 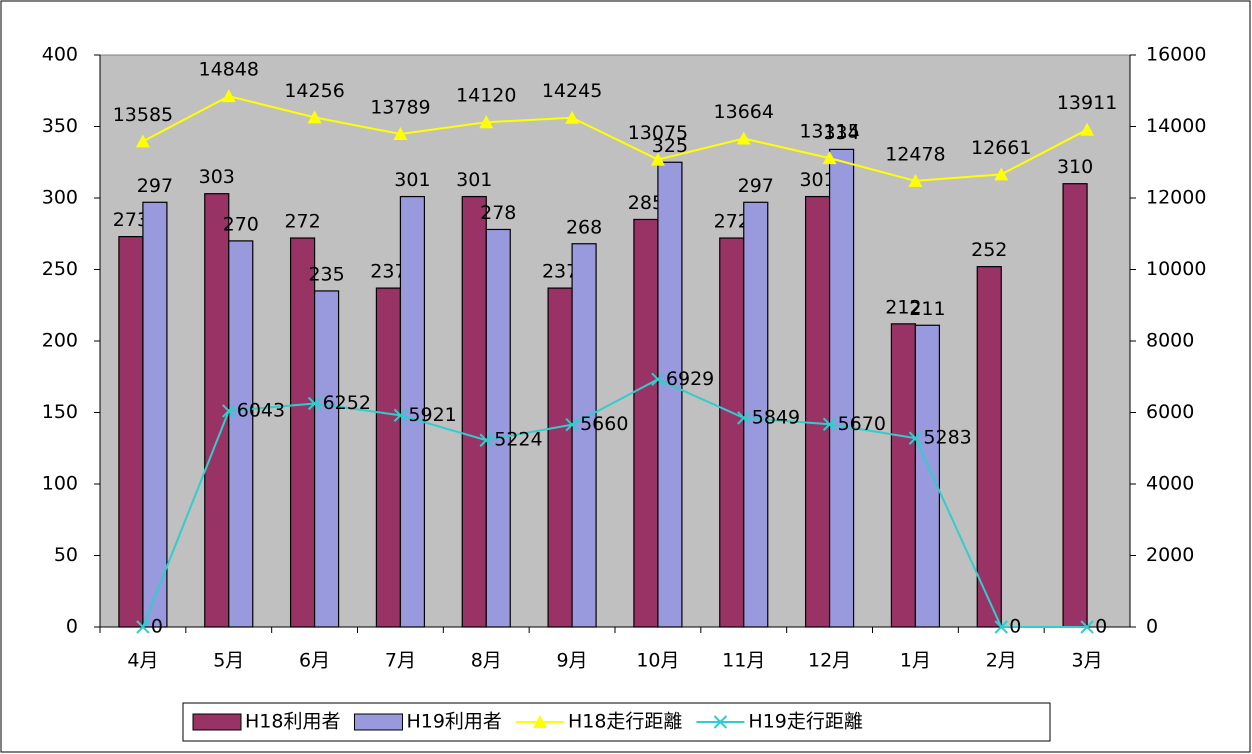 I want to click on x-tick-label: 2月, so click(x=1001, y=661).